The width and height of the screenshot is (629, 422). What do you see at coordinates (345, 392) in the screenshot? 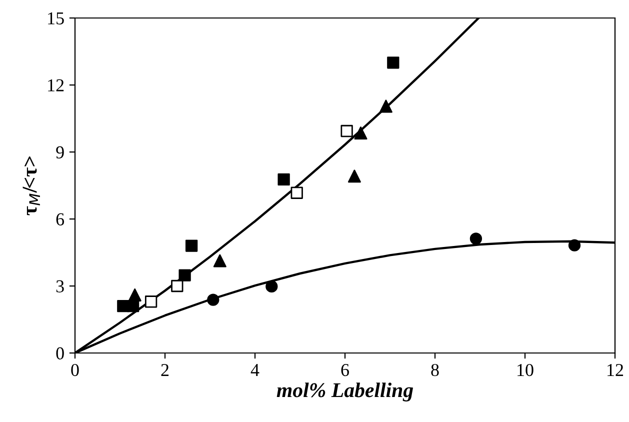
I see `x-axis-title: mol% Labelling` at bounding box center [345, 392].